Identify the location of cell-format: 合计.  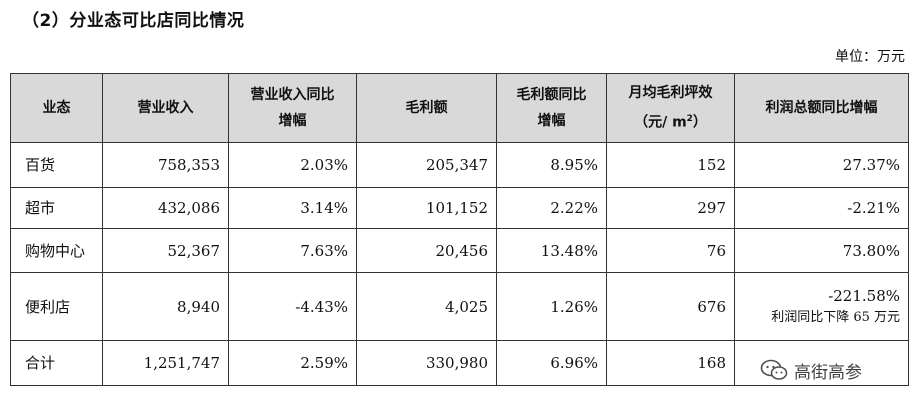
(56, 363).